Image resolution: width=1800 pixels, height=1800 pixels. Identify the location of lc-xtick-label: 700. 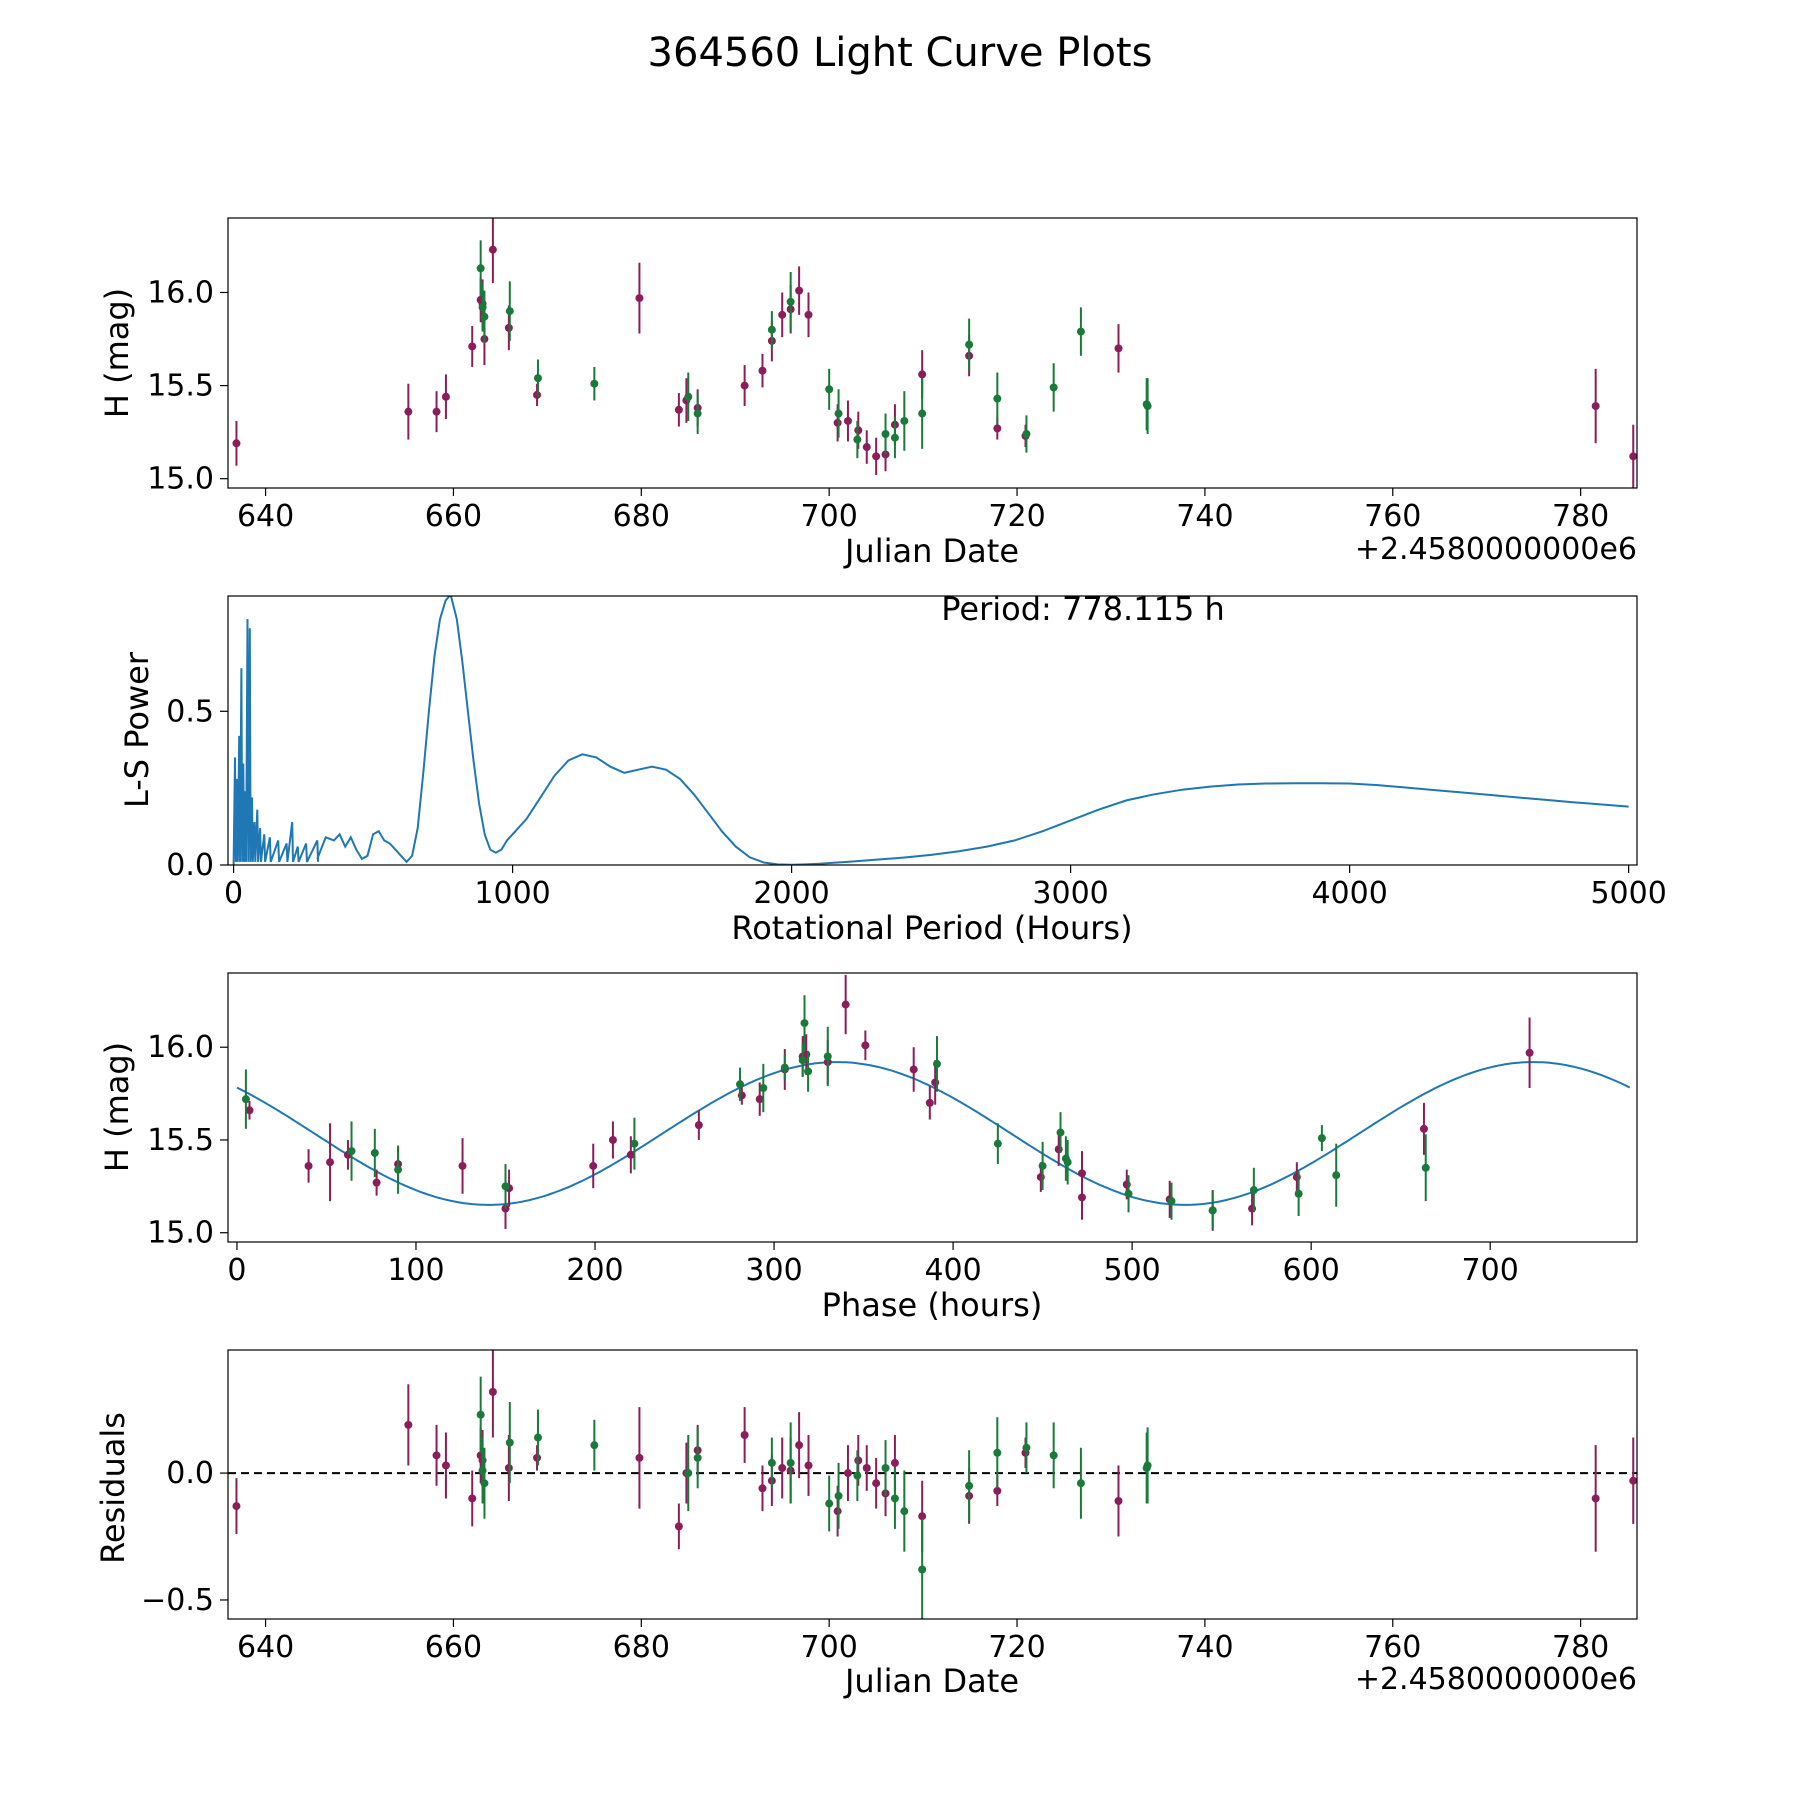
(829, 516).